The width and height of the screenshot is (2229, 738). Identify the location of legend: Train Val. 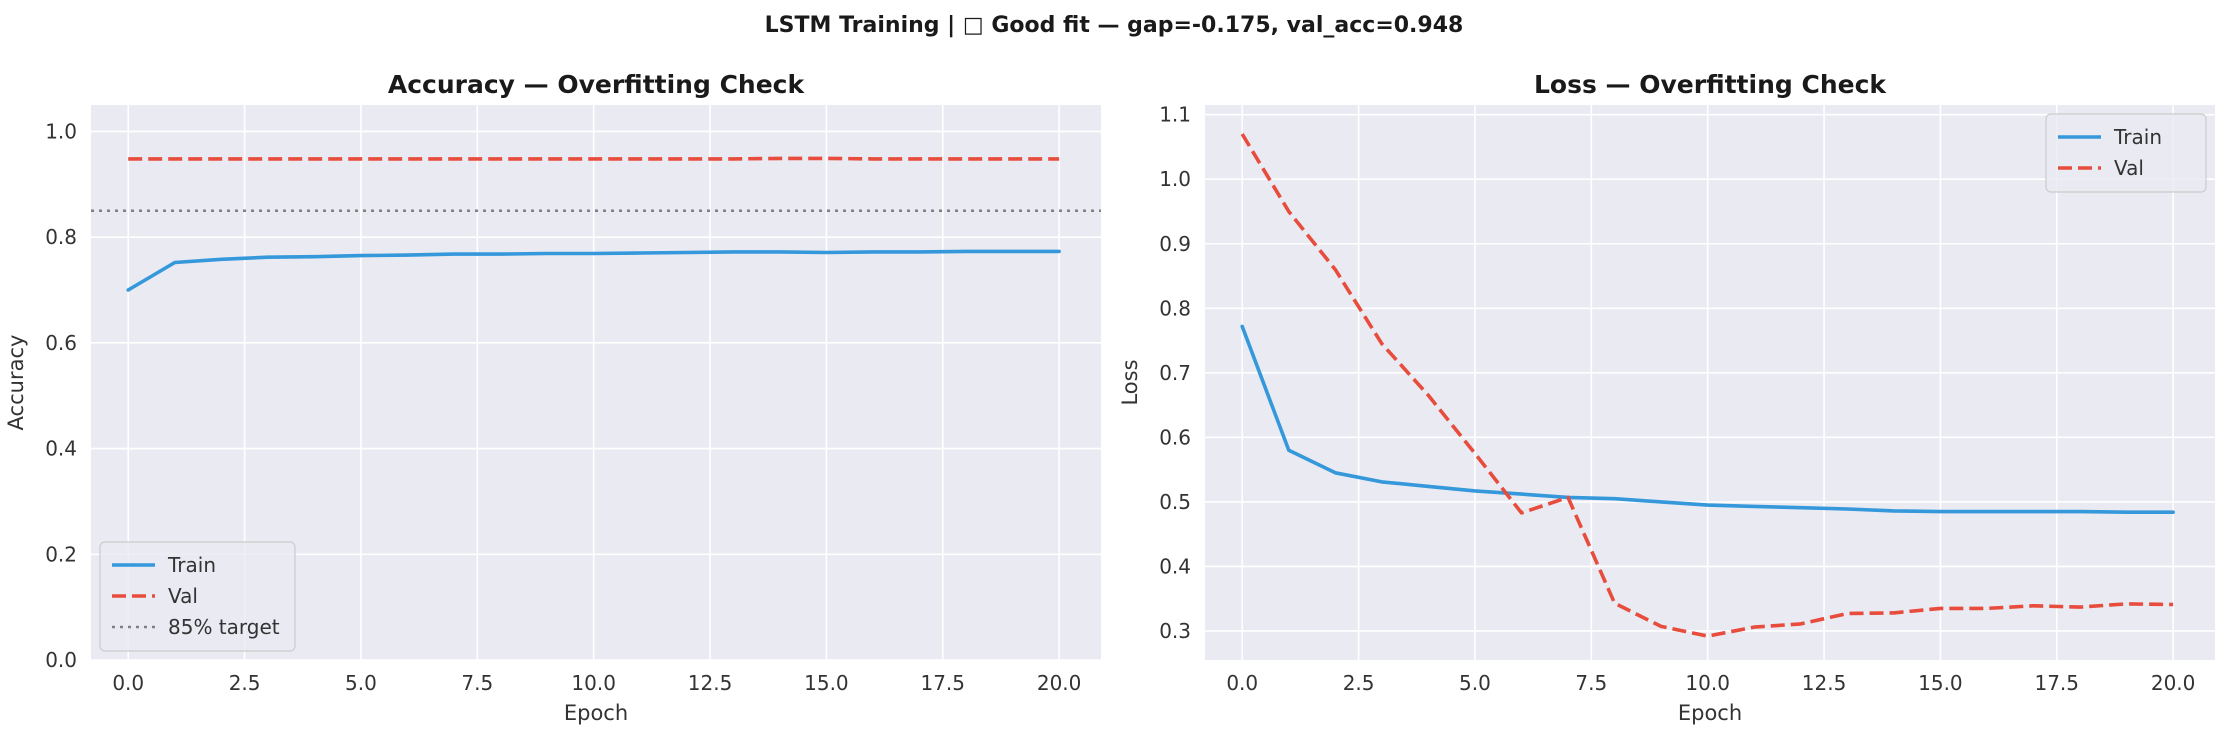
(2126, 153).